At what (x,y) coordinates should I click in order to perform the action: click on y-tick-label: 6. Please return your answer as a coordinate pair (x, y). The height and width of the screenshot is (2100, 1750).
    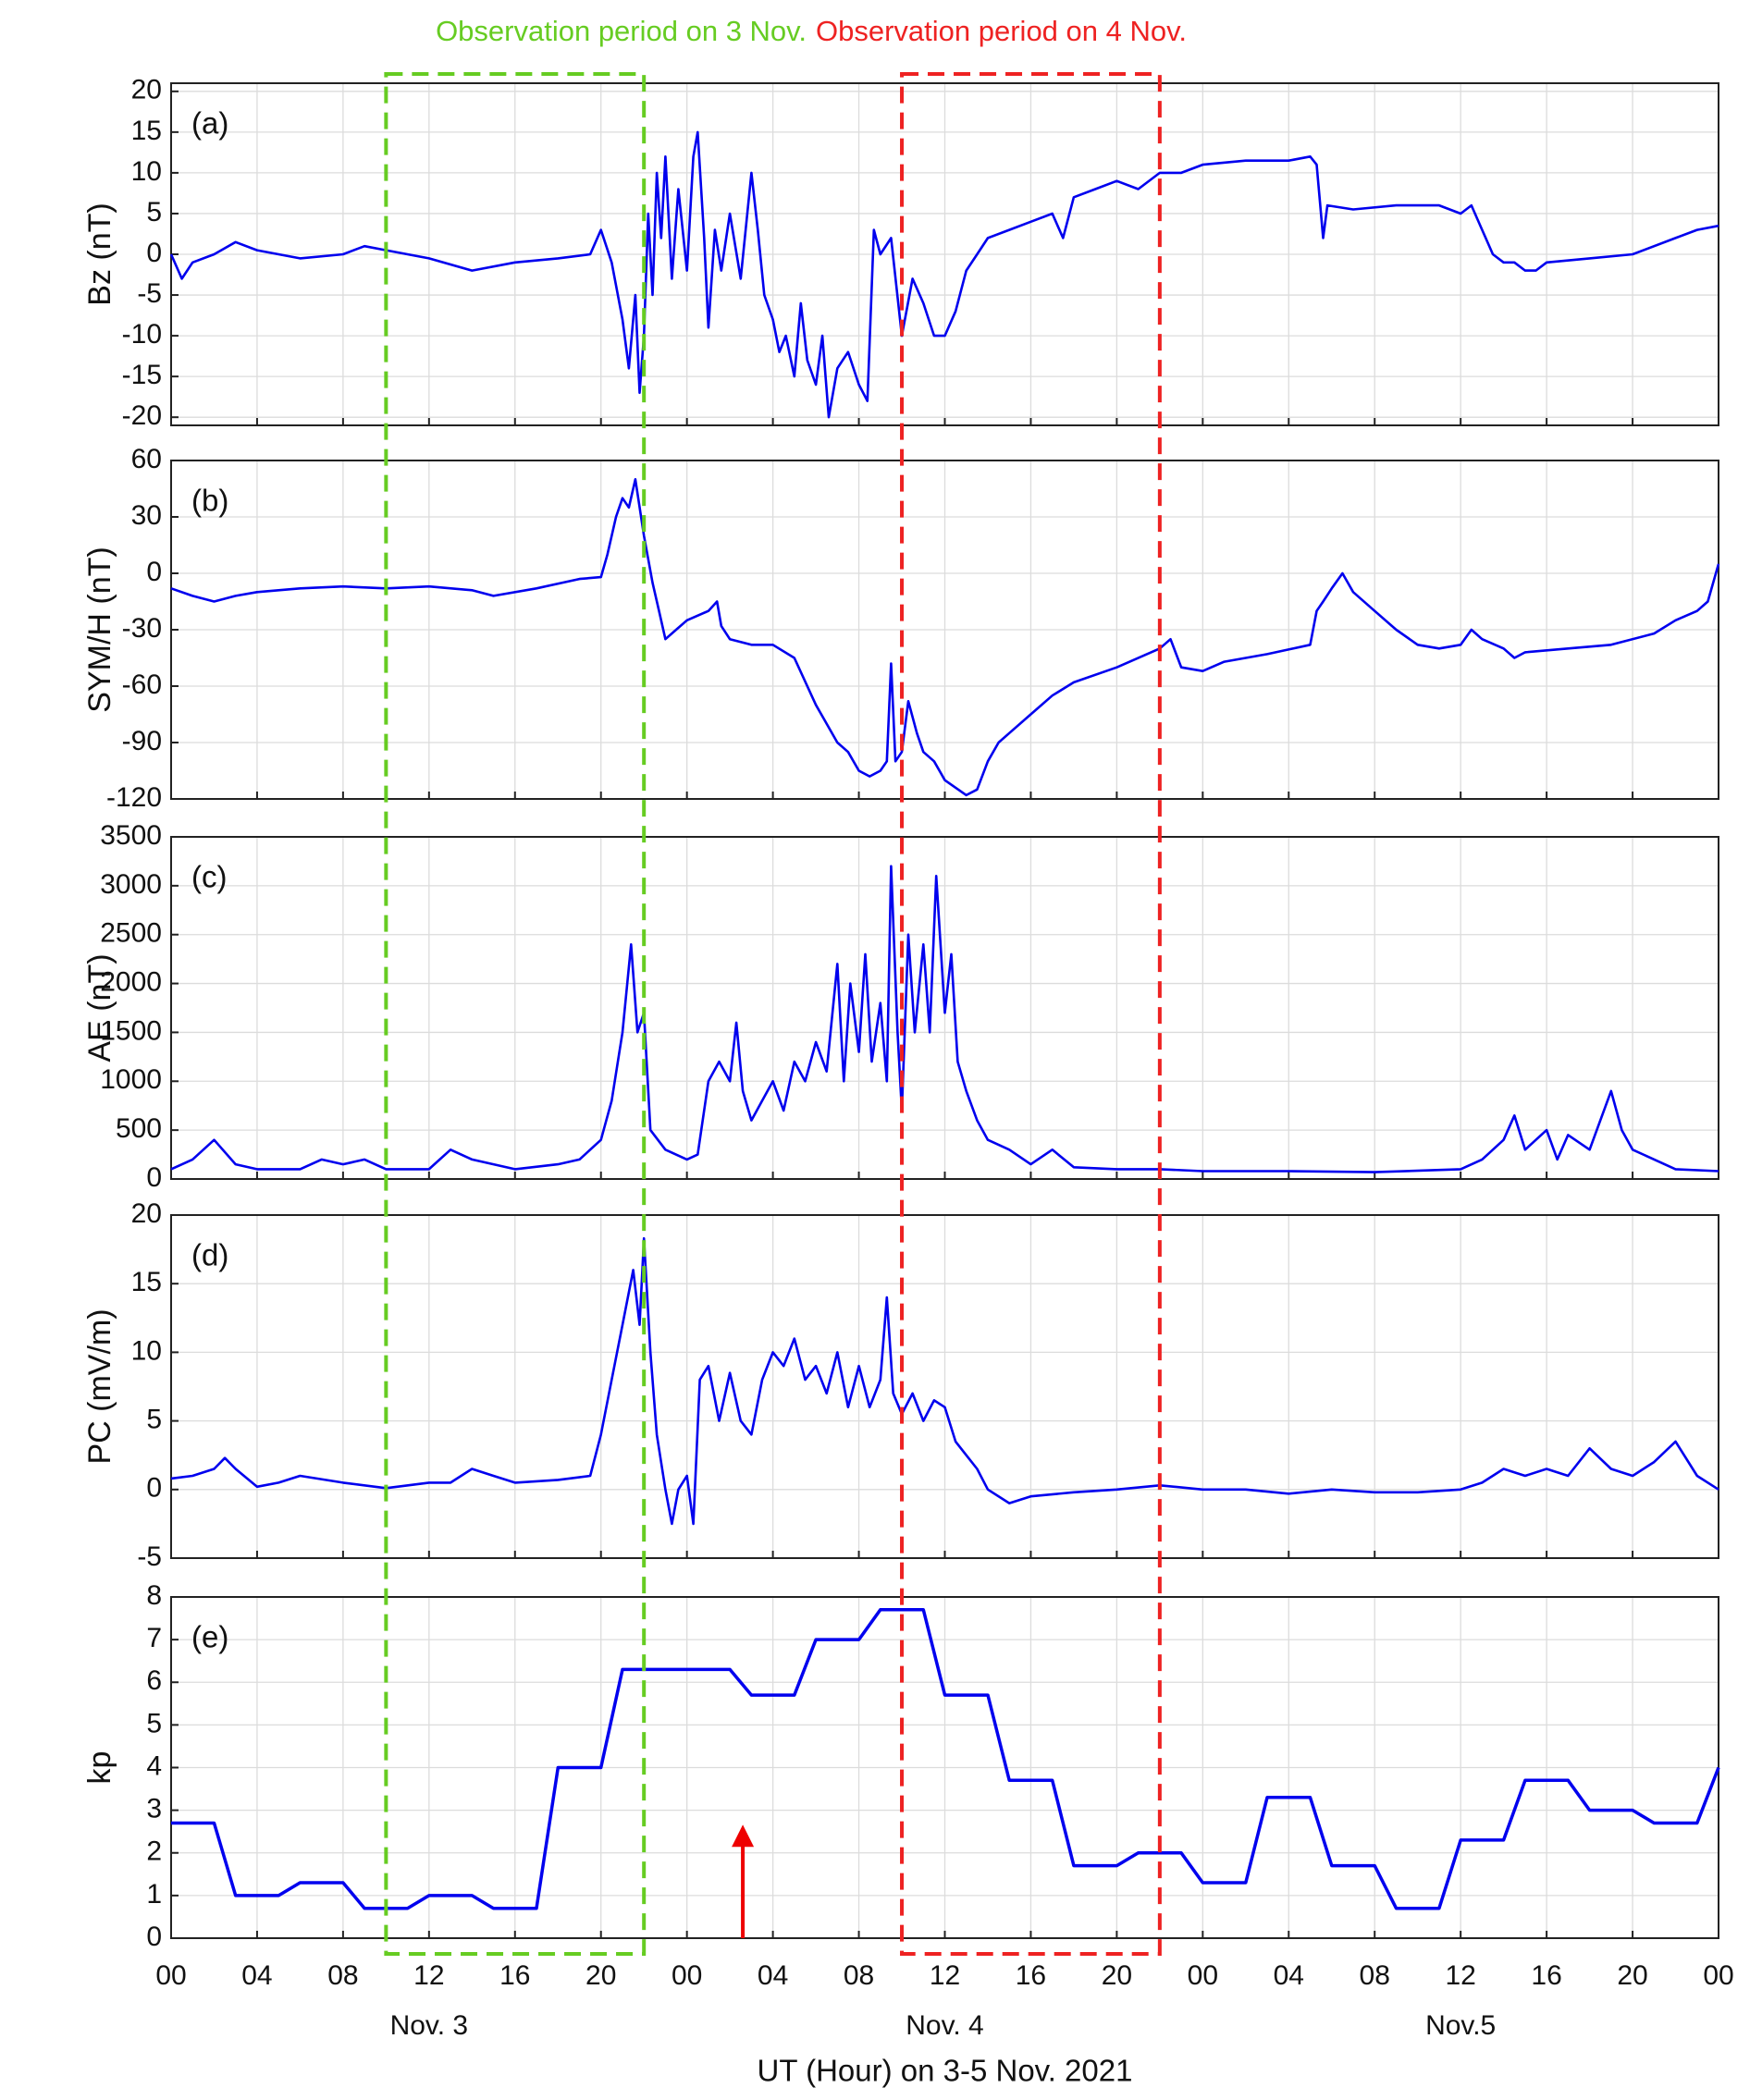
    Looking at the image, I should click on (154, 1680).